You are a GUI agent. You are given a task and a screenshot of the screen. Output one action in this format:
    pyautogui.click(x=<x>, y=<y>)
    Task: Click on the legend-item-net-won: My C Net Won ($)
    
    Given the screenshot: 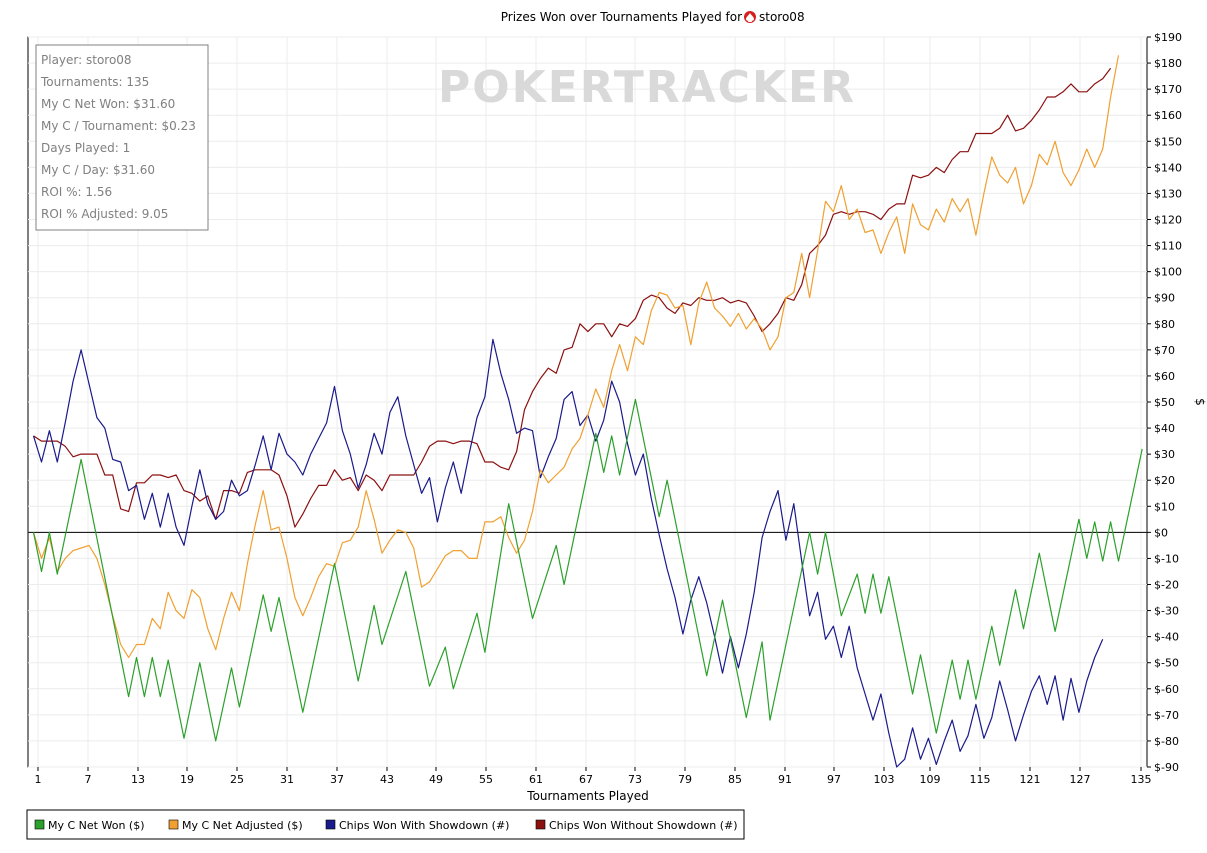 What is the action you would take?
    pyautogui.click(x=89, y=825)
    